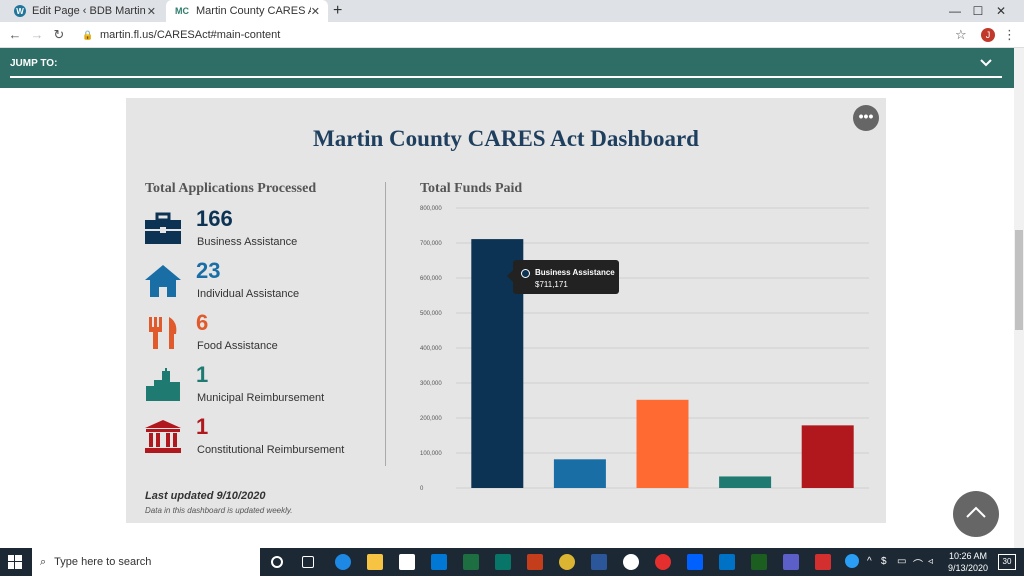  I want to click on y-tick-label: 400,000, so click(431, 349).